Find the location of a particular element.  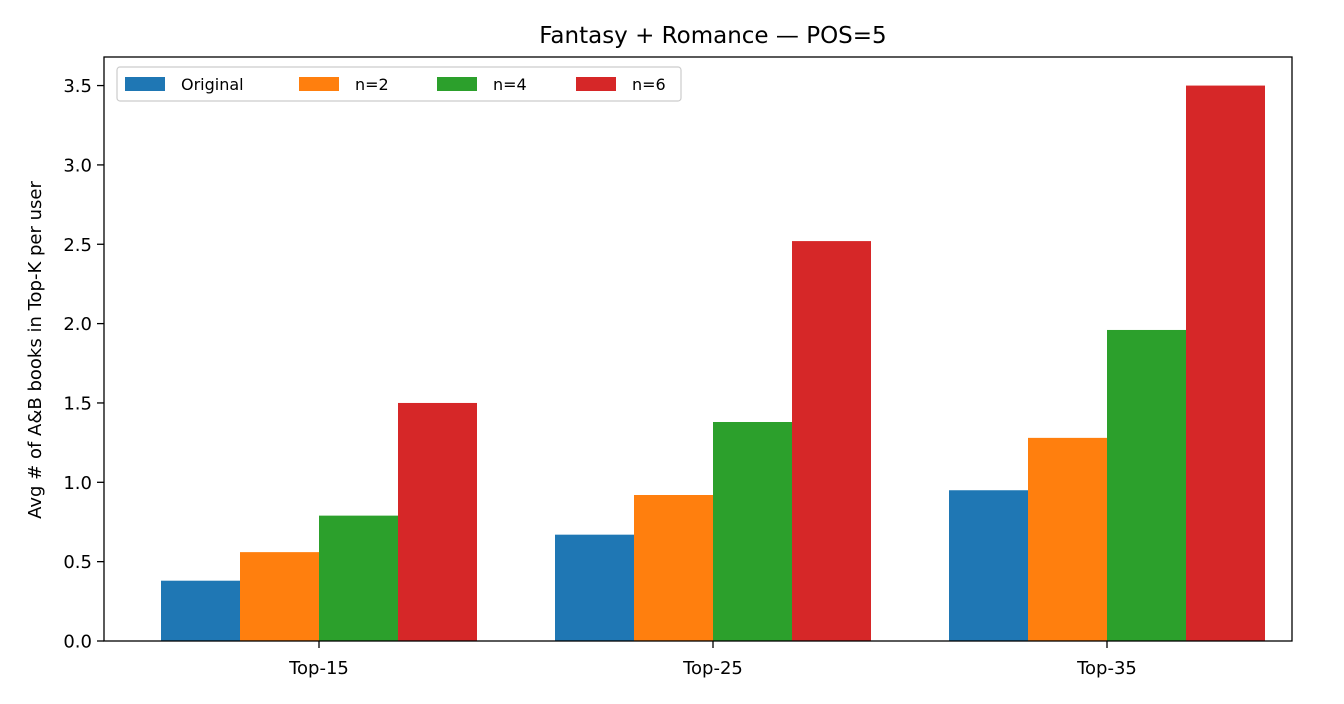

y-axis-label: Avg # of A&B books in Top-K per user is located at coordinates (35, 350).